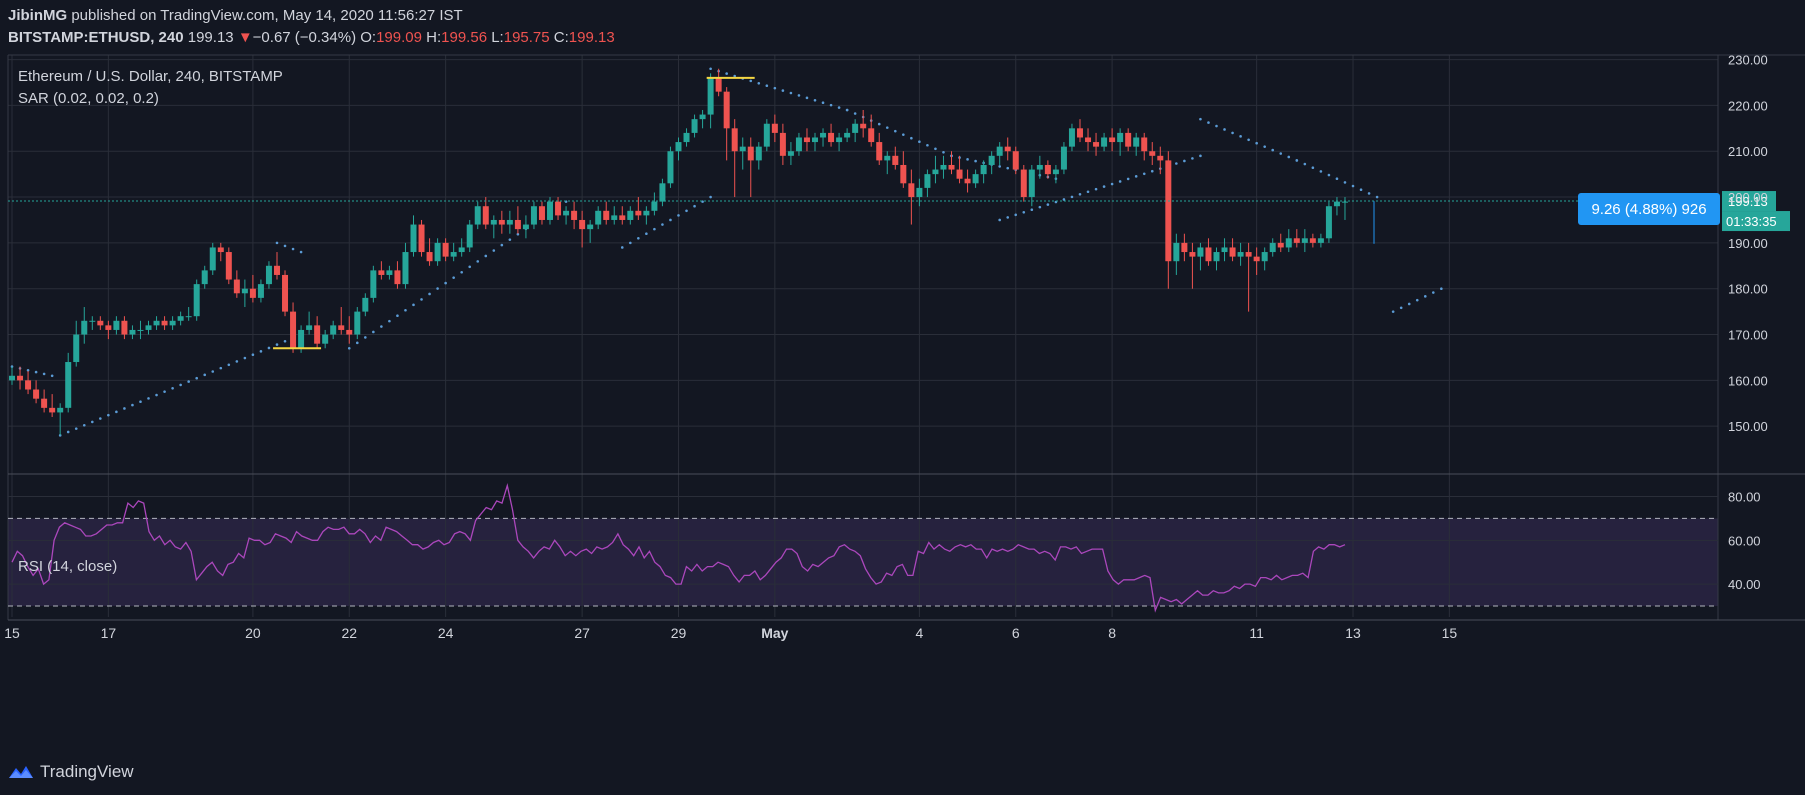  I want to click on rsi-tick-label: 60.00, so click(1744, 540).